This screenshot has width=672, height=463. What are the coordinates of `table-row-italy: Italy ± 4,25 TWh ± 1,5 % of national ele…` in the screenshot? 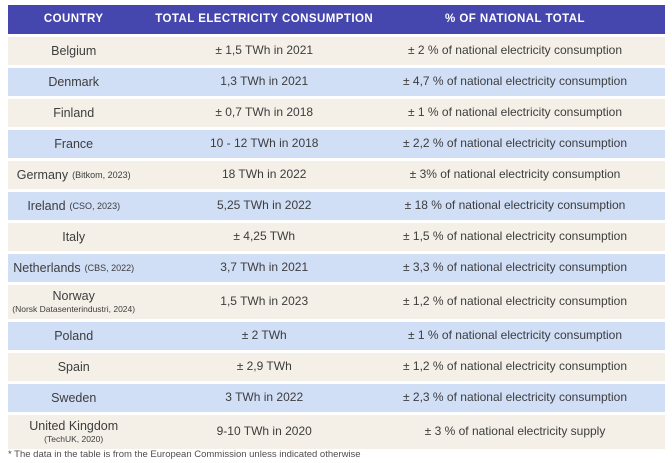 It's located at (336, 237).